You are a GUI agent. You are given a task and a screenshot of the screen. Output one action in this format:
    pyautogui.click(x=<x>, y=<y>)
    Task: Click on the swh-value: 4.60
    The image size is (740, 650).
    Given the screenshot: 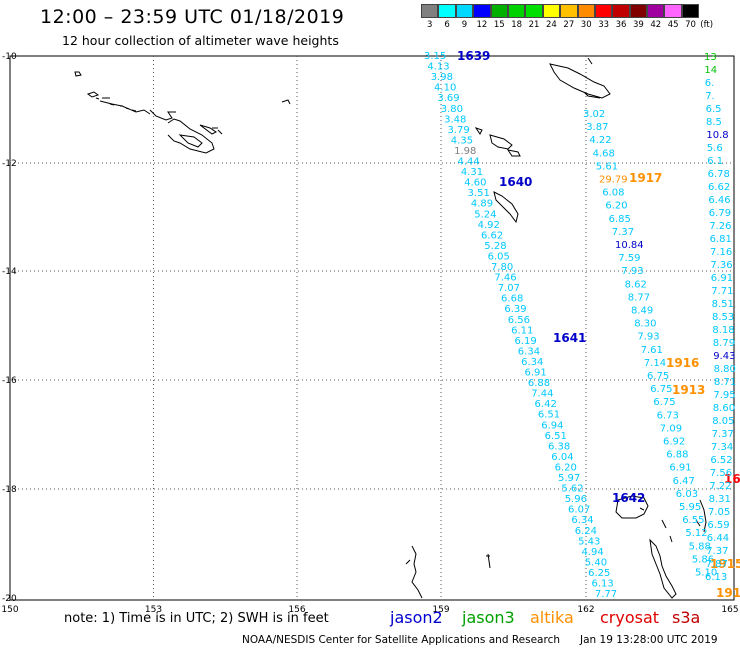 What is the action you would take?
    pyautogui.click(x=475, y=183)
    